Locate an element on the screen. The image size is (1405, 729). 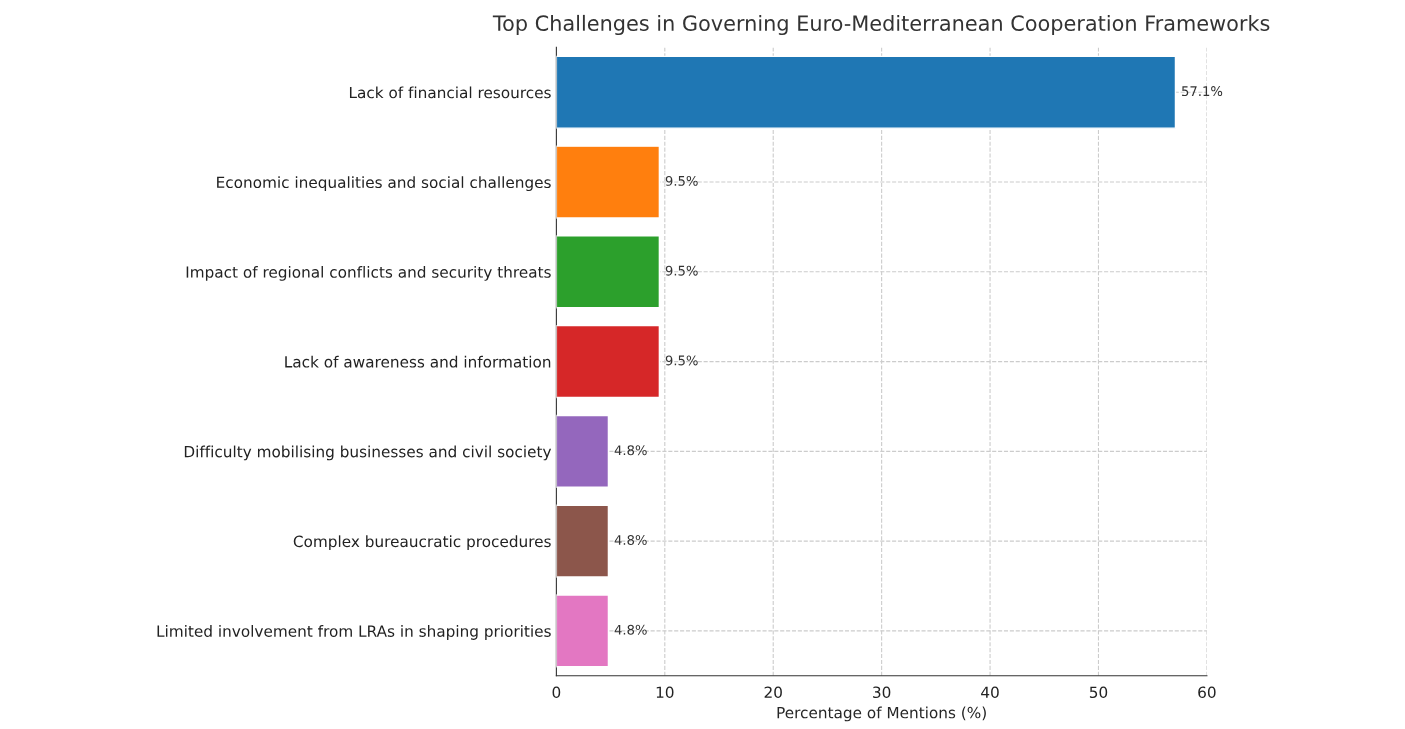
x-tick-label: 20 is located at coordinates (773, 692).